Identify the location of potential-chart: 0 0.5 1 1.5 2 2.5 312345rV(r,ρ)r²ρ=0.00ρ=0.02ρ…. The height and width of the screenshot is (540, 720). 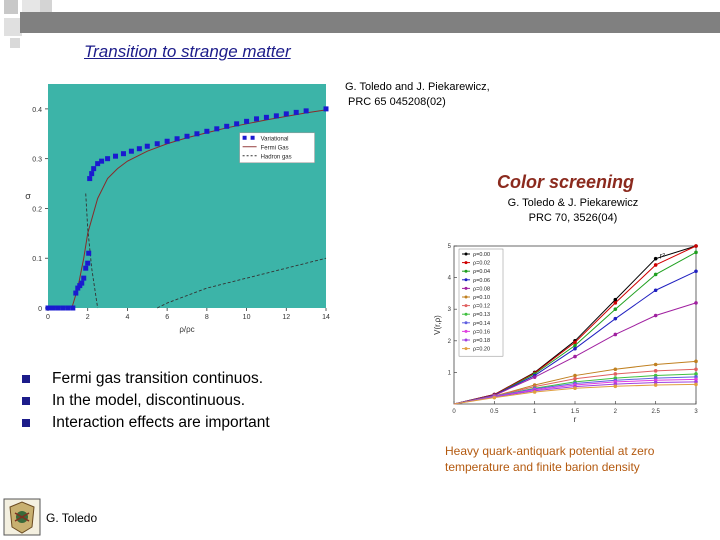
(565, 334).